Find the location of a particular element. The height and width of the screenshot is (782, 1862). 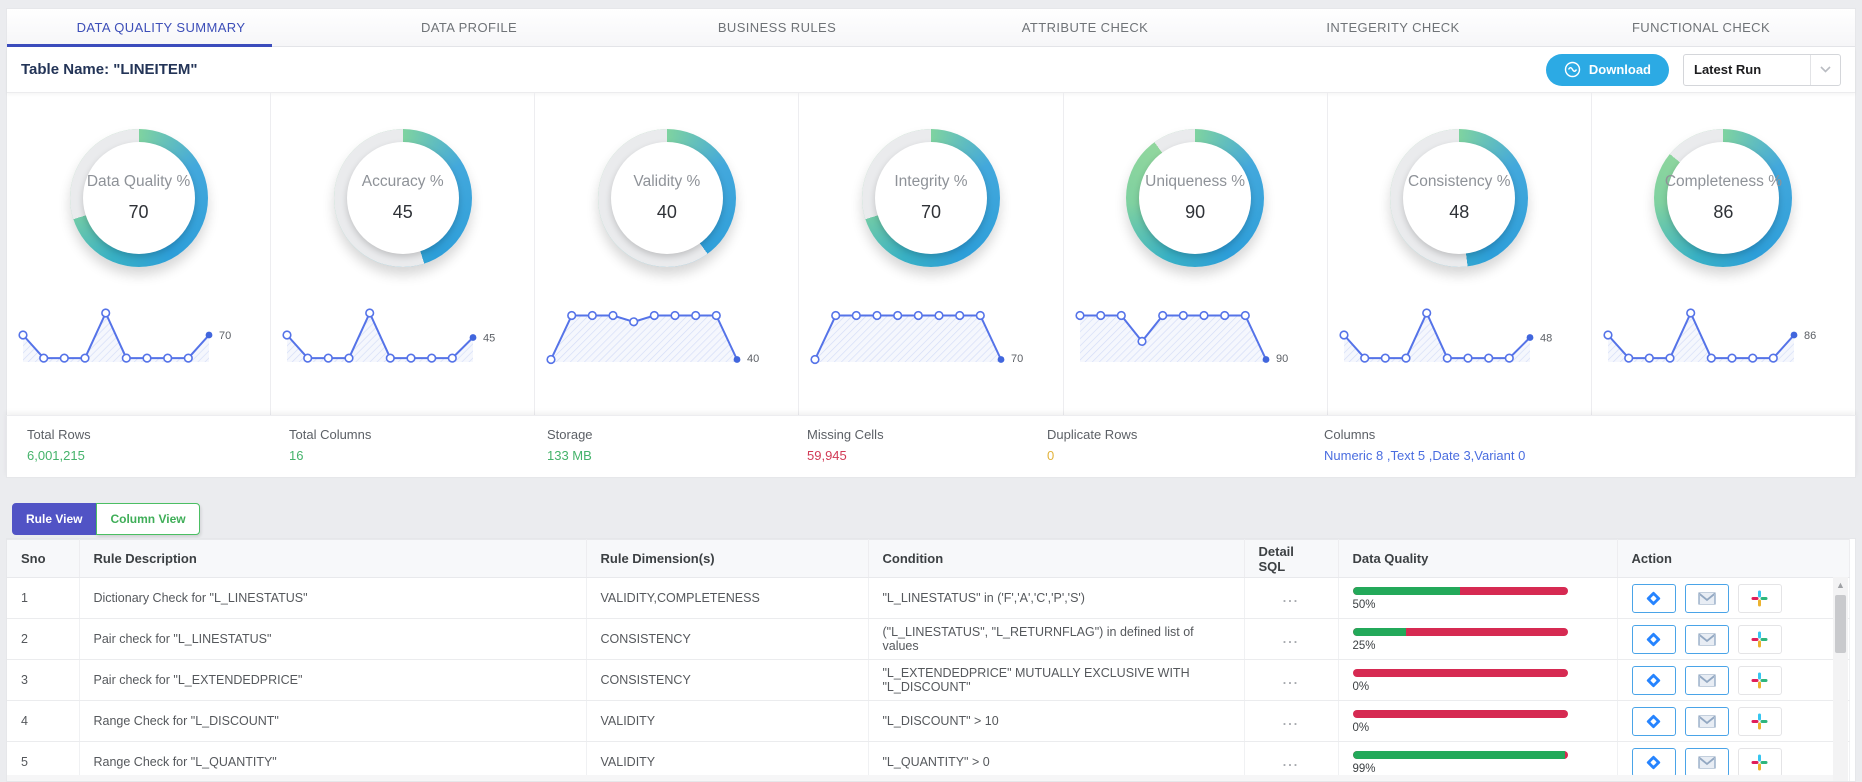

stat-missing-cells: Missing Cells 59,945 is located at coordinates (927, 452).